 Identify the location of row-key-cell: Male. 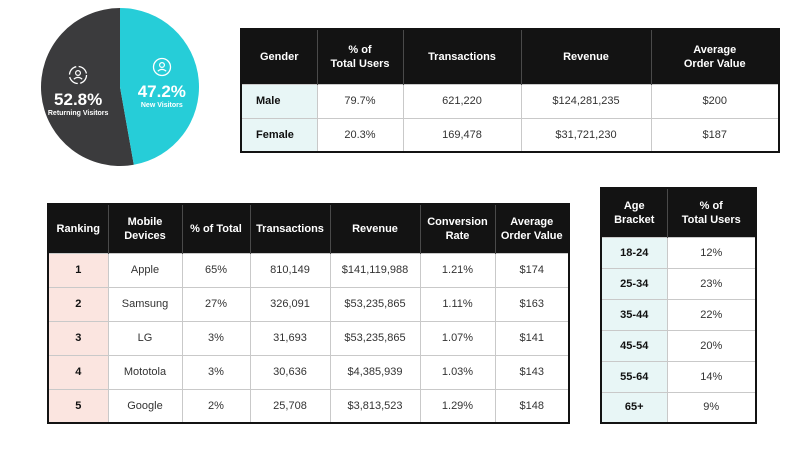
(279, 101).